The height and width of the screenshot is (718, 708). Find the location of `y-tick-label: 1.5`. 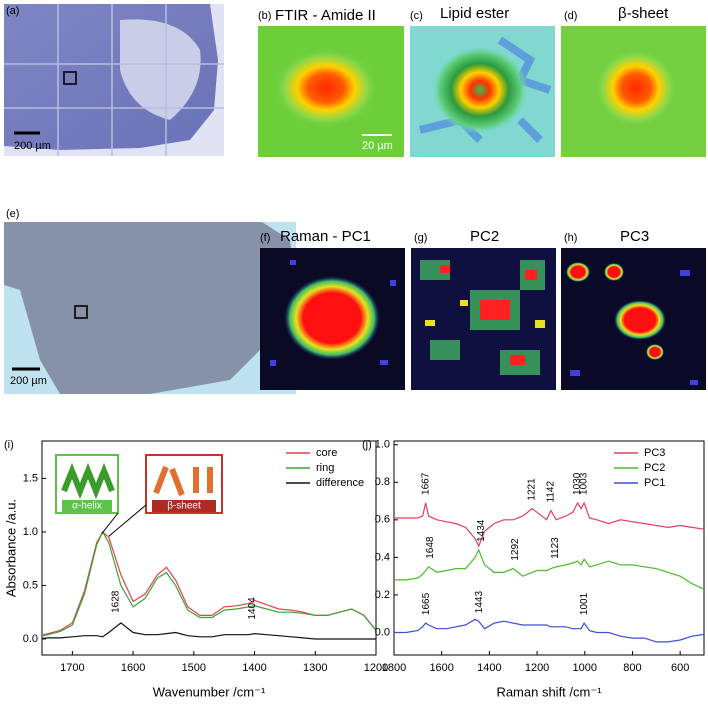

y-tick-label: 1.5 is located at coordinates (30, 478).